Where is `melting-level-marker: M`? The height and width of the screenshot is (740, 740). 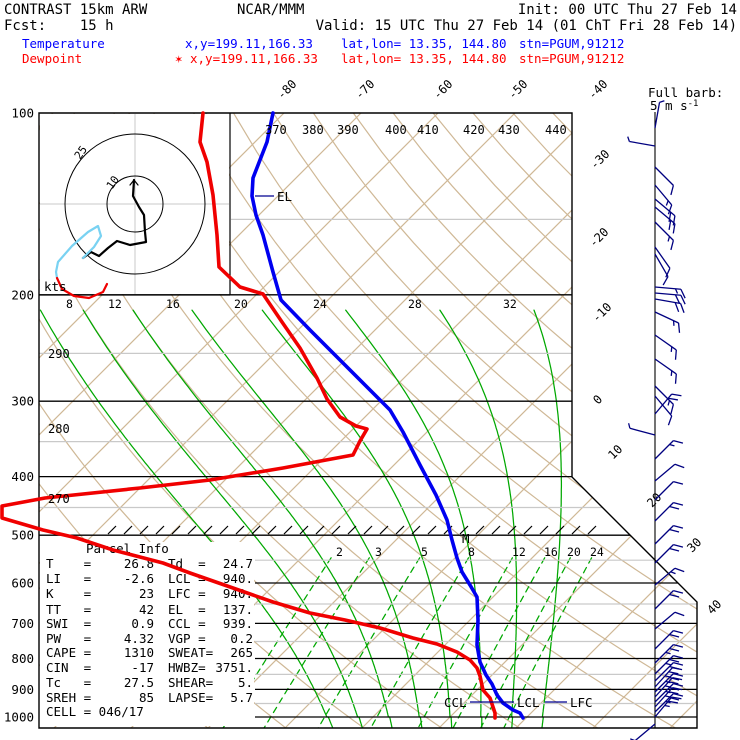 melting-level-marker: M is located at coordinates (466, 538).